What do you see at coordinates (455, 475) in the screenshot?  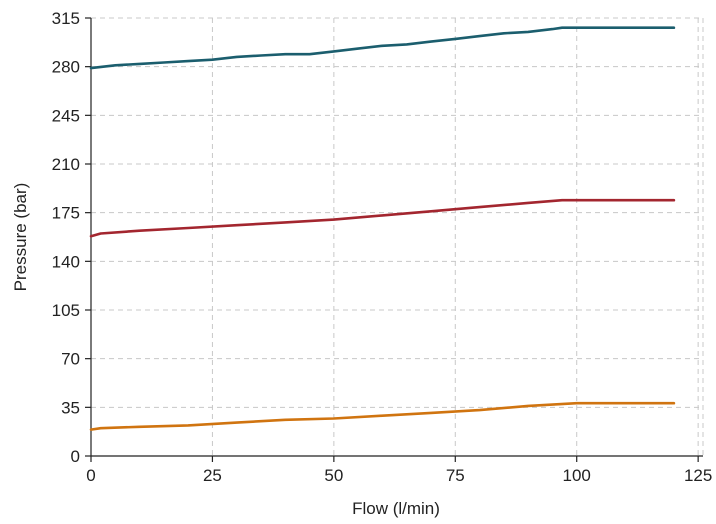 I see `x-tick-label: 75` at bounding box center [455, 475].